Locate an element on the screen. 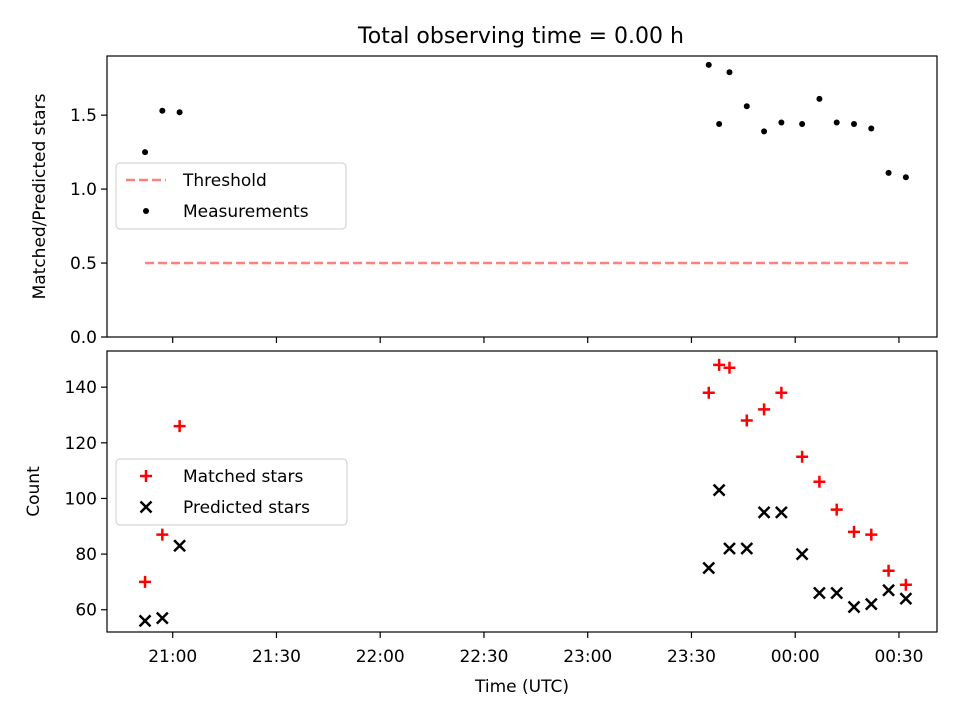  y-axis-label: Count is located at coordinates (34, 491).